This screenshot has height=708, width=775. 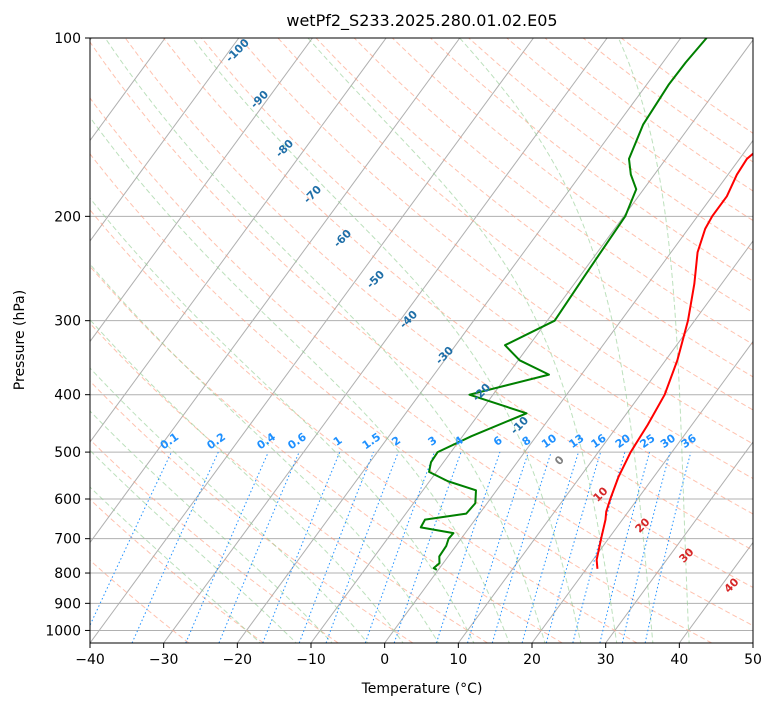 What do you see at coordinates (418, 655) in the screenshot?
I see `x-axis-ticks: −40 −30 −20 −10 0 10 20 30 40 50` at bounding box center [418, 655].